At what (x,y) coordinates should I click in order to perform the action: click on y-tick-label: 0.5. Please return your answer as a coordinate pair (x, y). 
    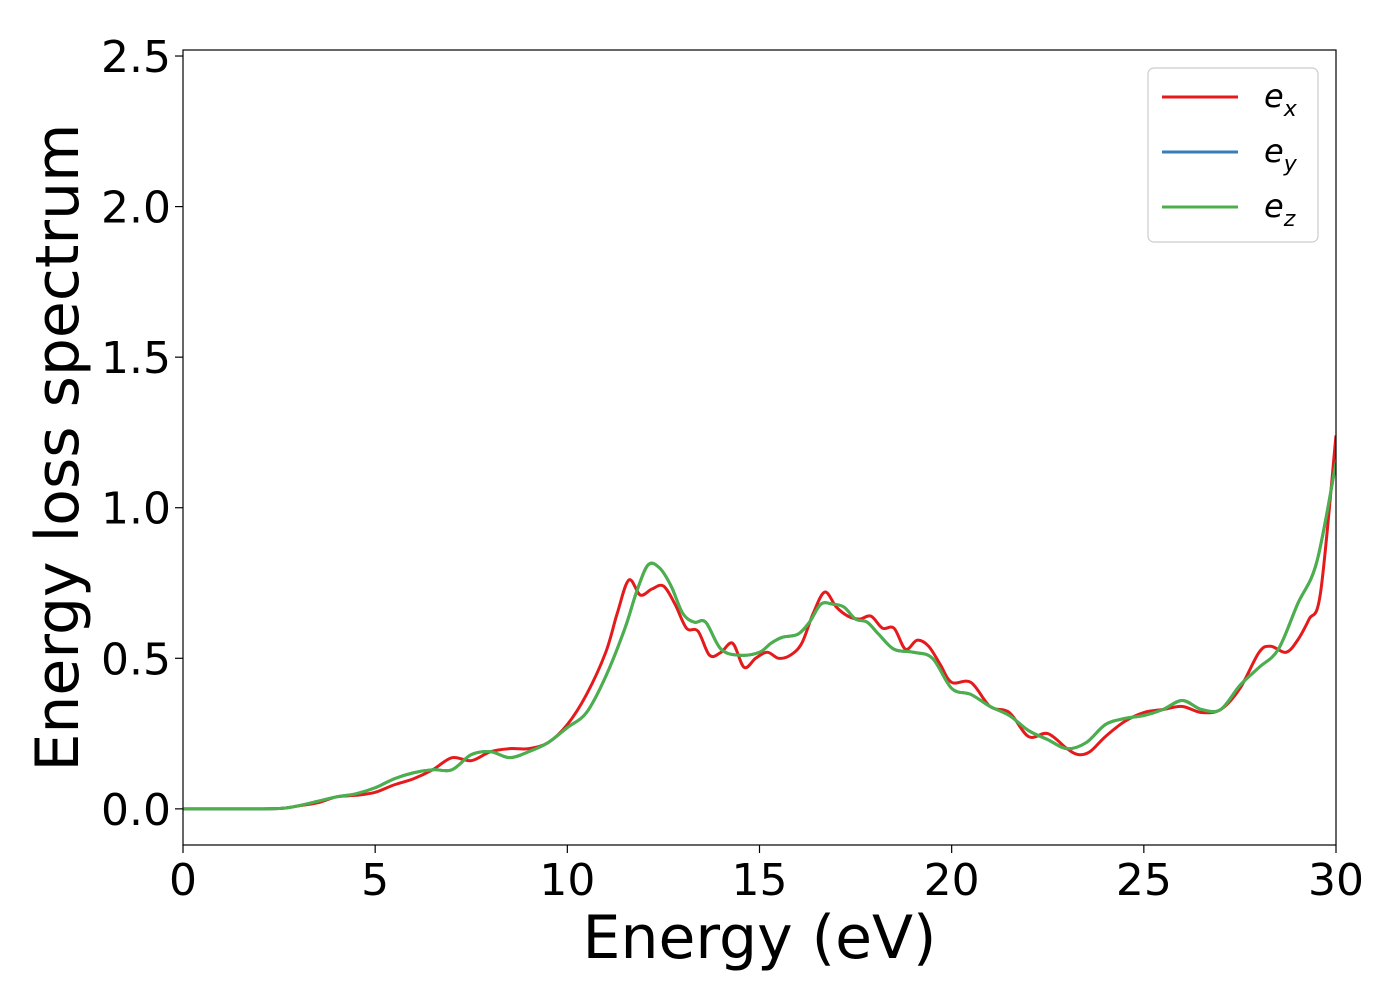
    Looking at the image, I should click on (136, 659).